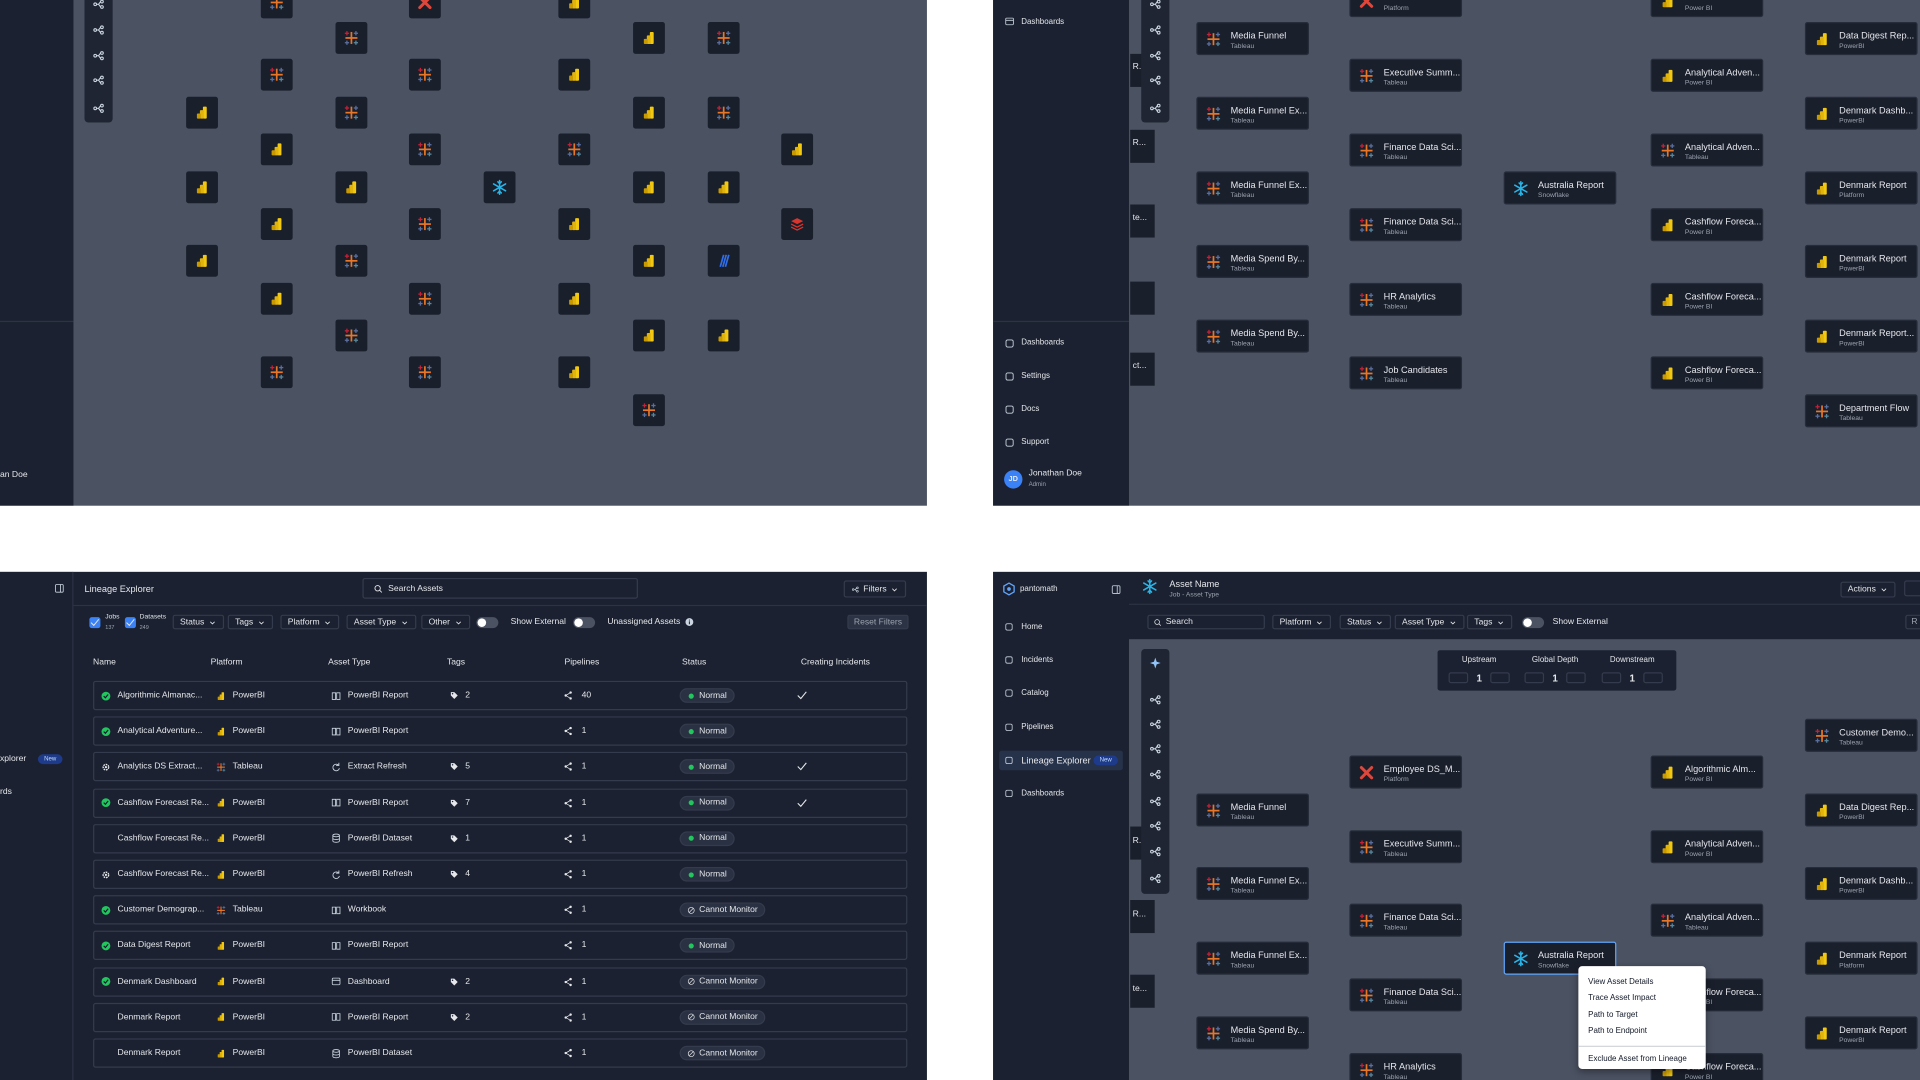 Image resolution: width=1920 pixels, height=1080 pixels. I want to click on actions-button: Actions, so click(1868, 589).